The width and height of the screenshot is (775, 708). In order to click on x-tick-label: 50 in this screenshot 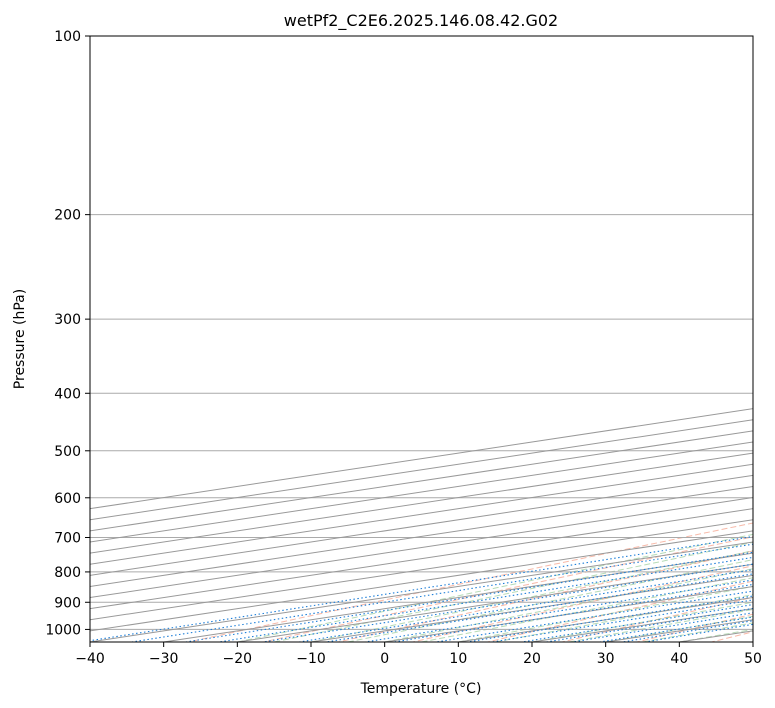, I will do `click(753, 659)`.